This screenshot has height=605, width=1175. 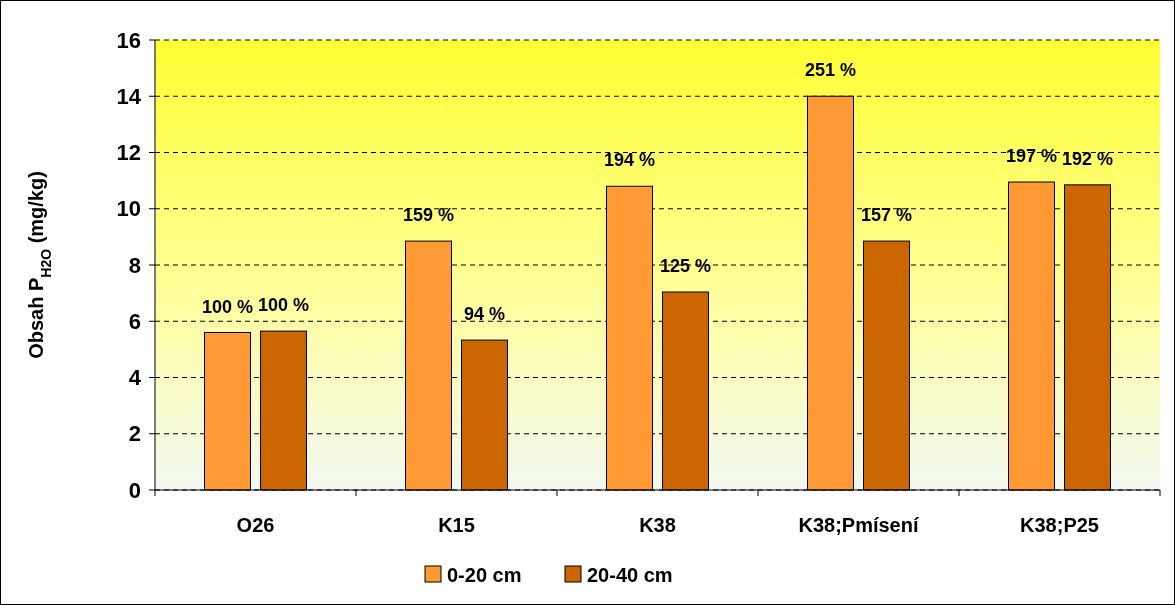 What do you see at coordinates (629, 160) in the screenshot?
I see `annotation: 194 %` at bounding box center [629, 160].